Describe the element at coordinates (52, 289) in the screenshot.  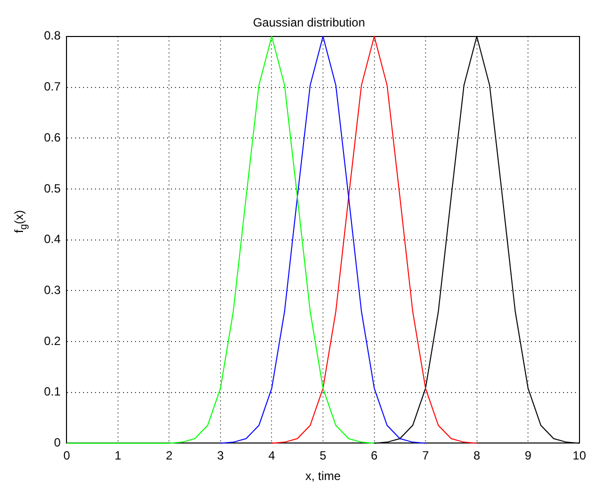
I see `y-tick-label: 0.3` at that location.